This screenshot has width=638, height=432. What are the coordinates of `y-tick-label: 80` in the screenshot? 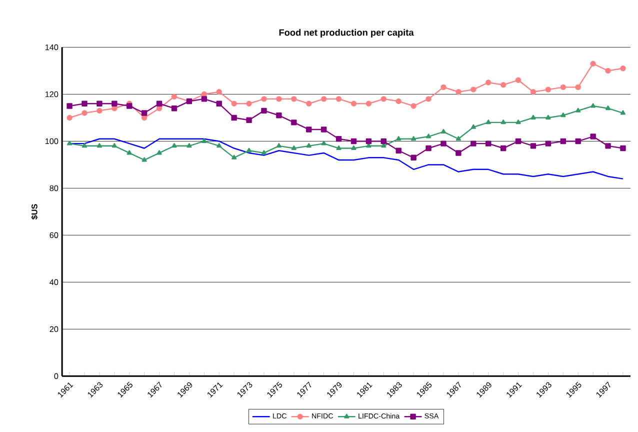 It's located at (54, 188).